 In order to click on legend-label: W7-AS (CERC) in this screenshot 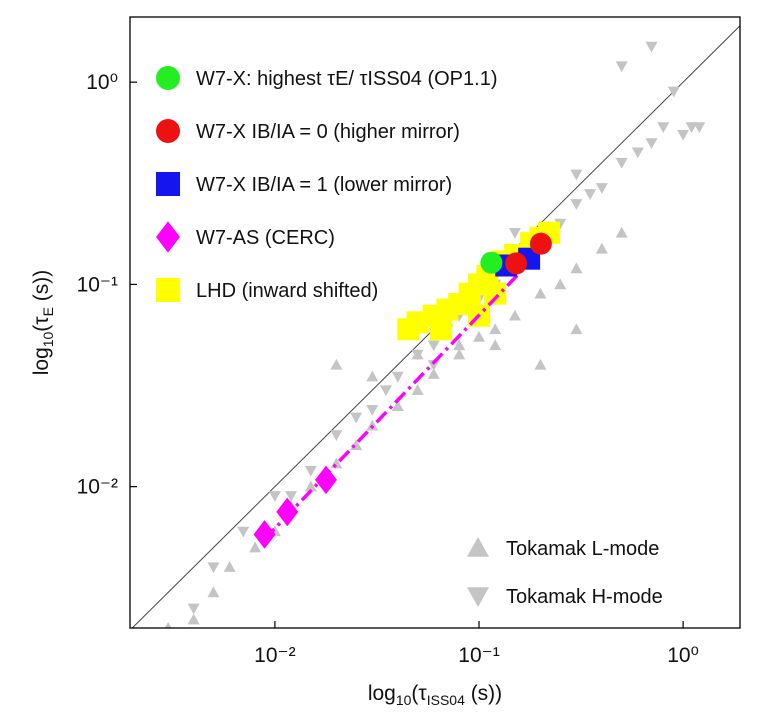, I will do `click(265, 238)`.